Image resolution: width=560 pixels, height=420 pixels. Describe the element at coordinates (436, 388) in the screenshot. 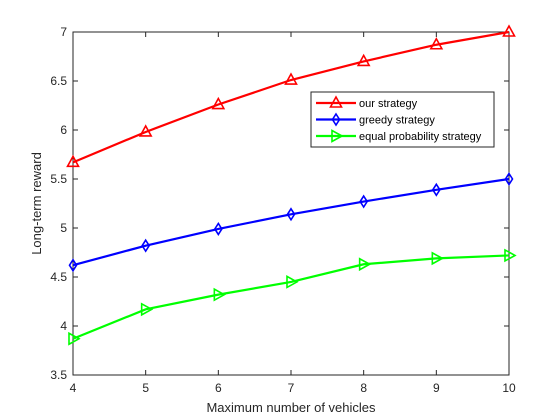

I see `x-tick-label: 9` at that location.